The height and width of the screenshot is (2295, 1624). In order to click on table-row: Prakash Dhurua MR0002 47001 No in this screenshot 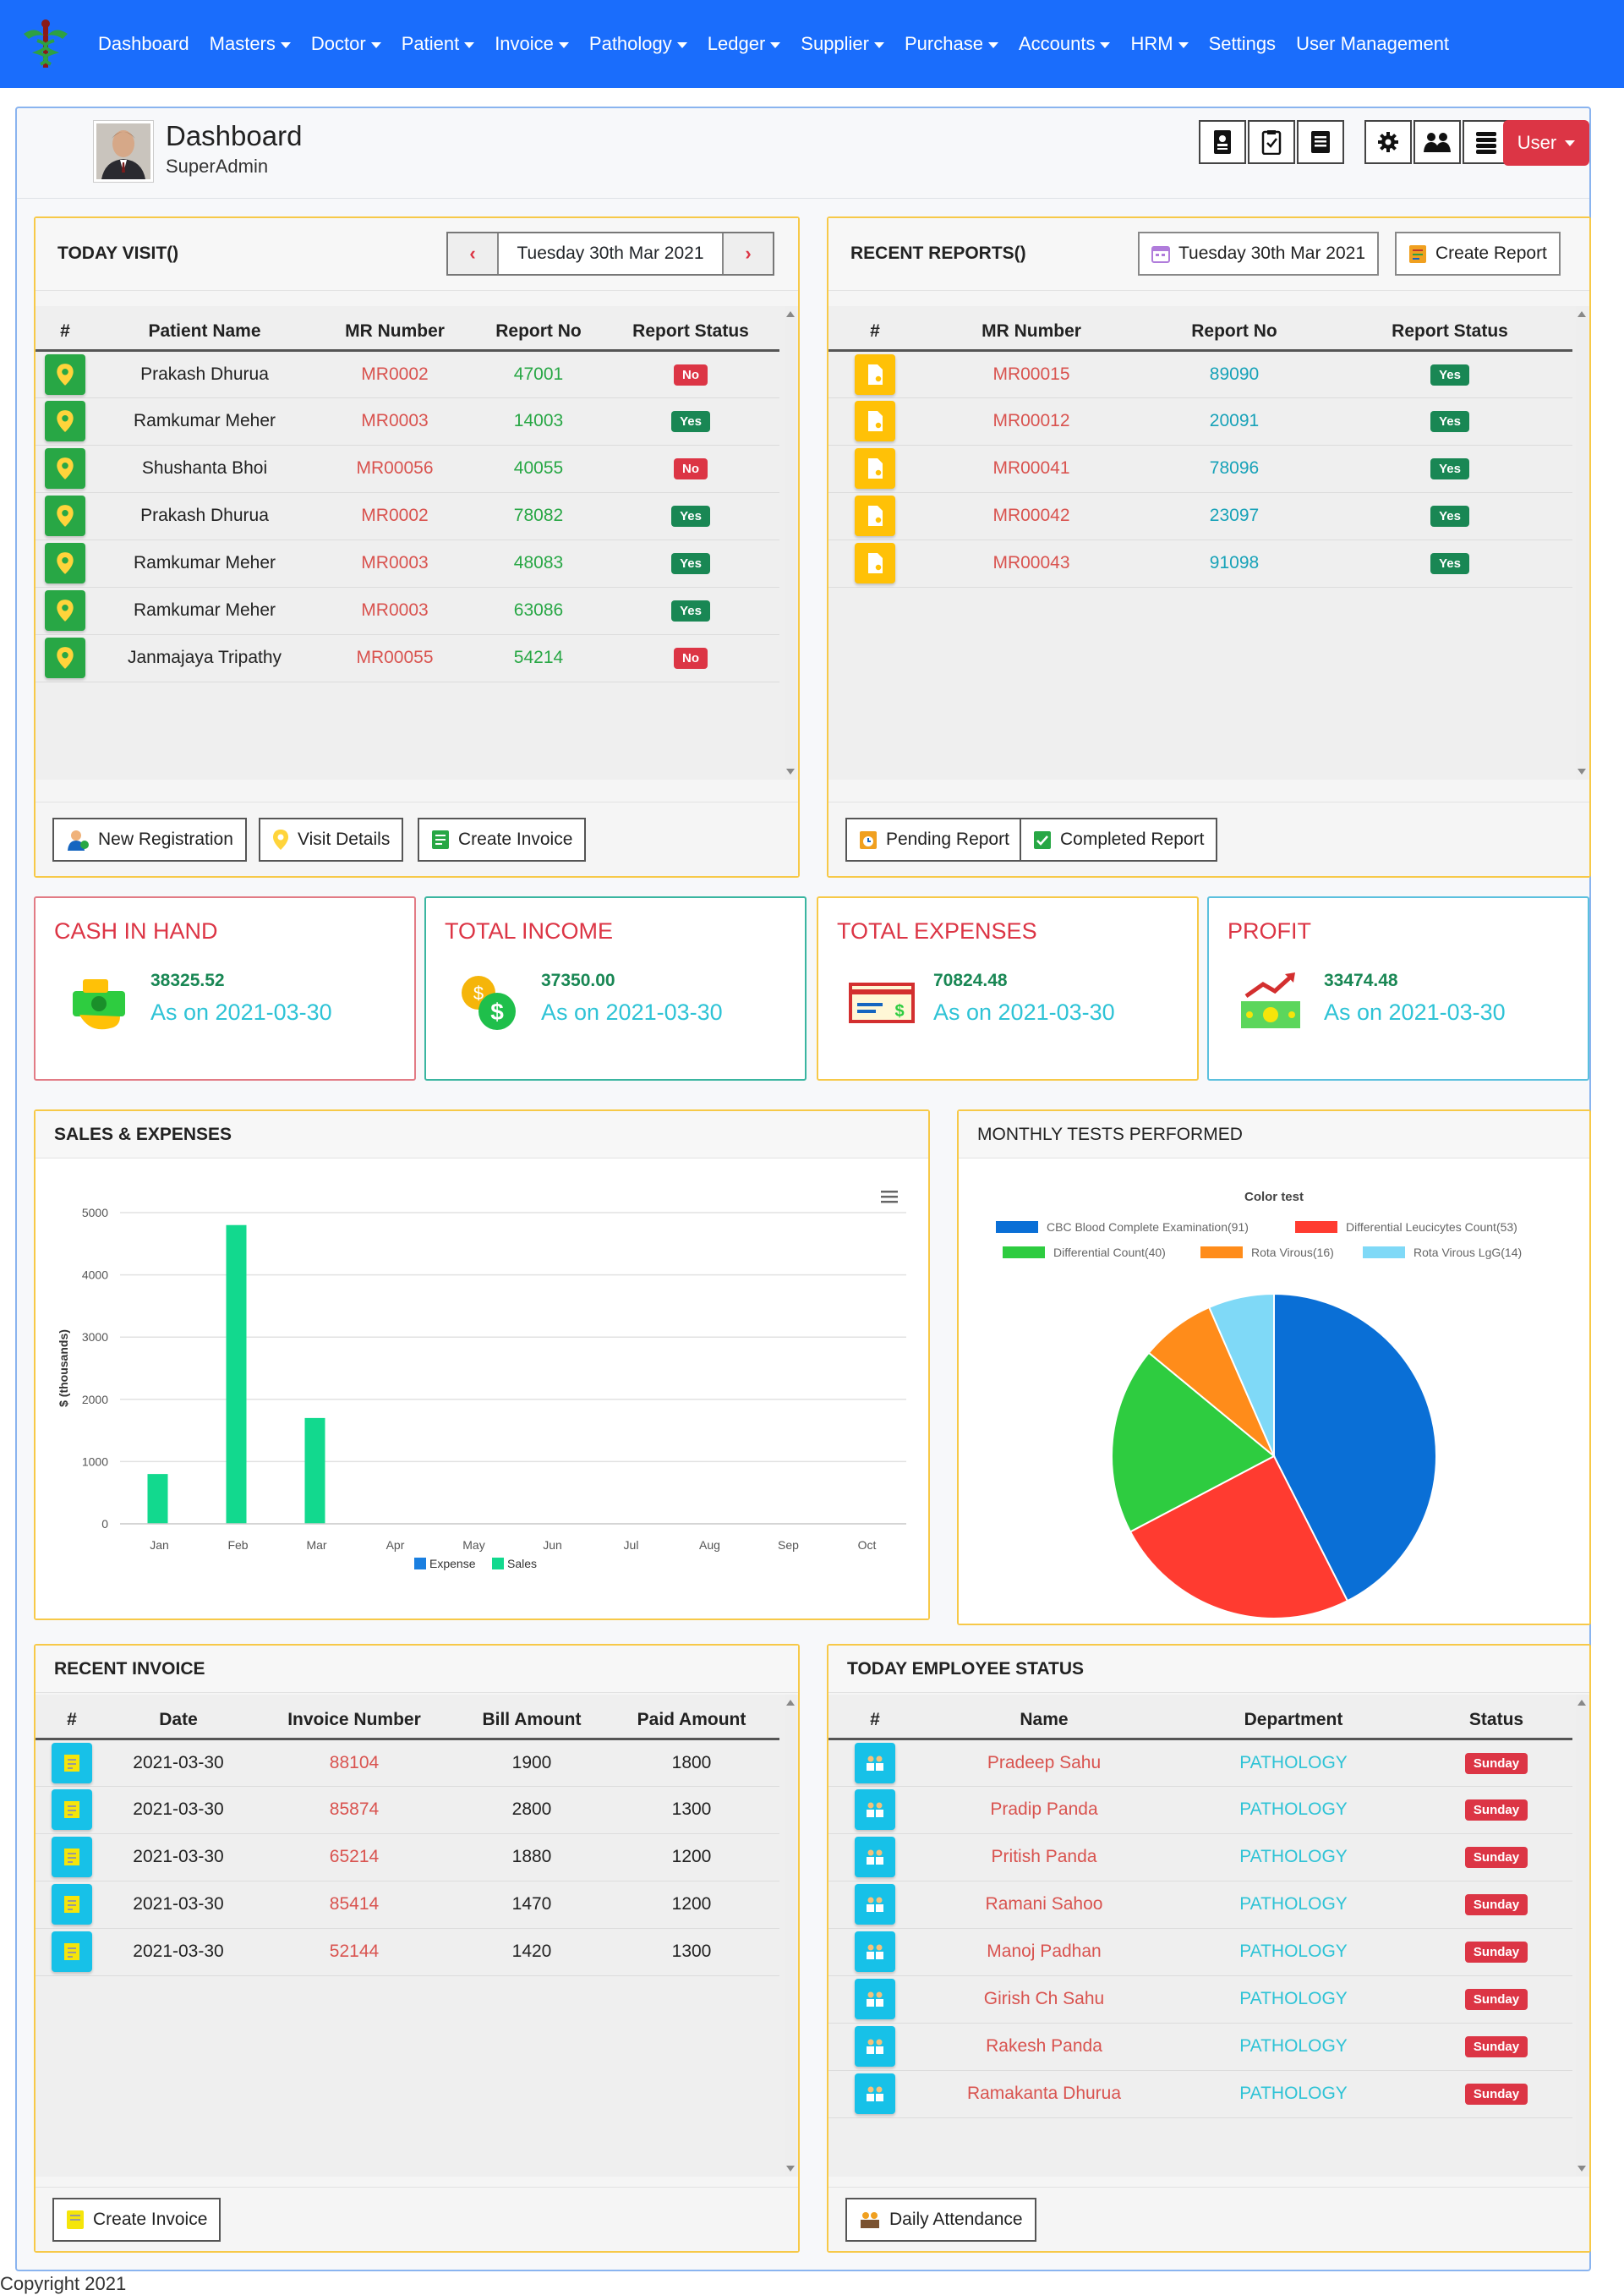, I will do `click(407, 374)`.